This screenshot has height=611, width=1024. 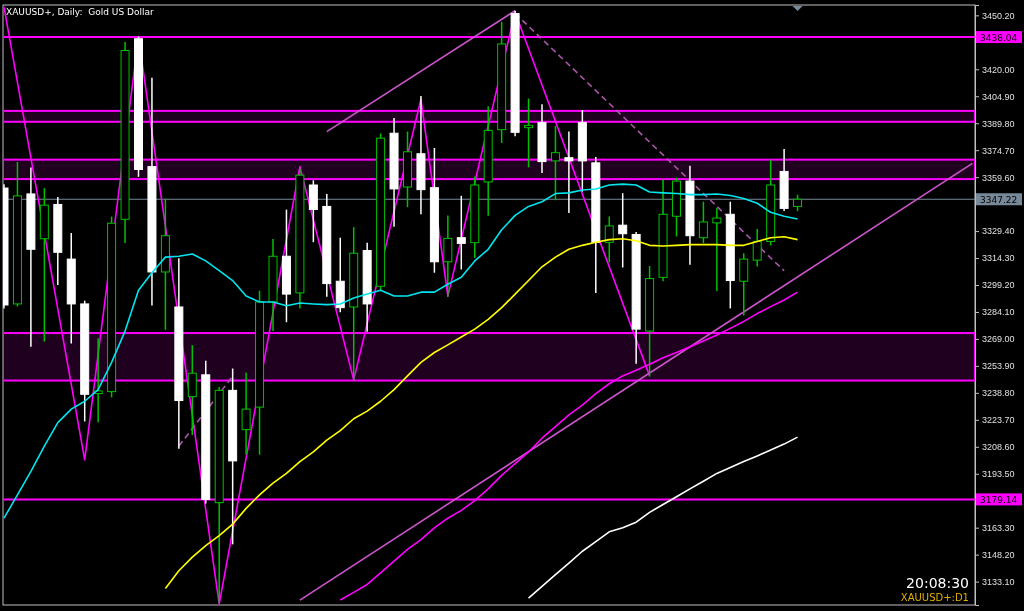 I want to click on y-tick-label: 3223.70, so click(x=998, y=420).